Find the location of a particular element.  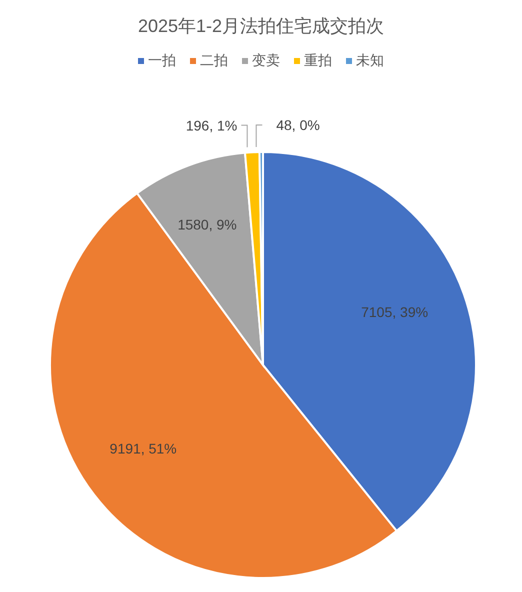

data-label: 196, 1% is located at coordinates (212, 125).